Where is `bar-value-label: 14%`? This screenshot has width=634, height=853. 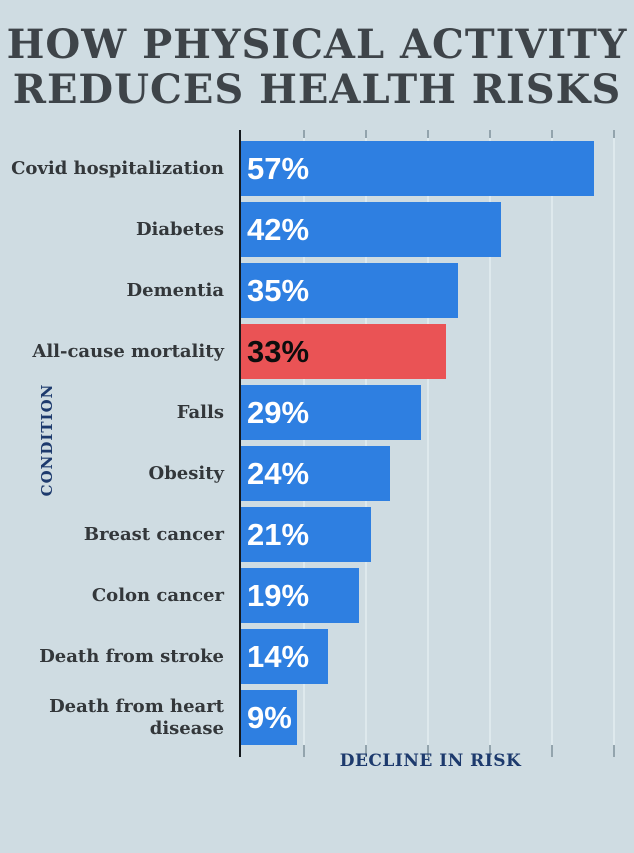
bar-value-label: 14% is located at coordinates (278, 656).